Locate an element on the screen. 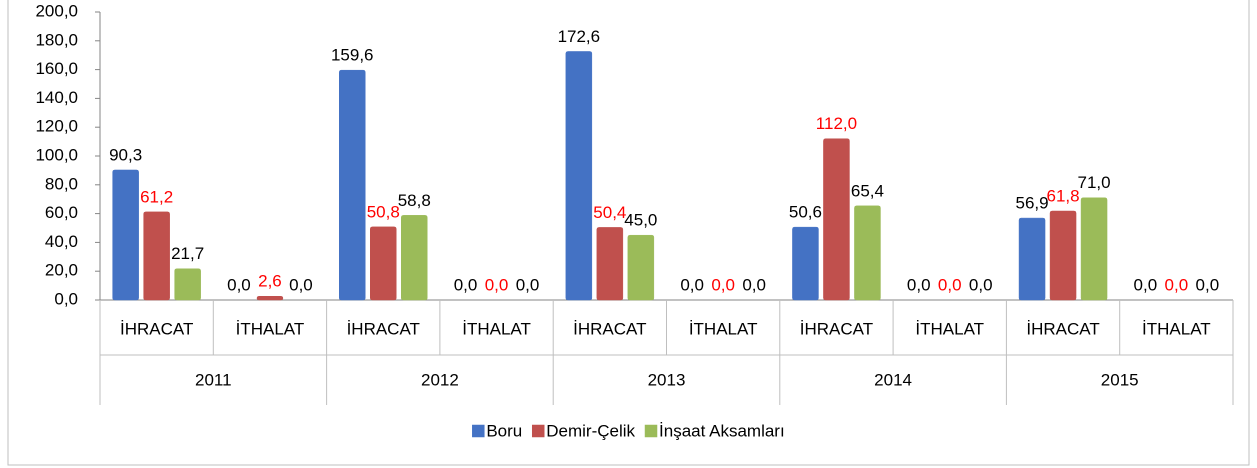  data-label: 159,6 is located at coordinates (352, 55).